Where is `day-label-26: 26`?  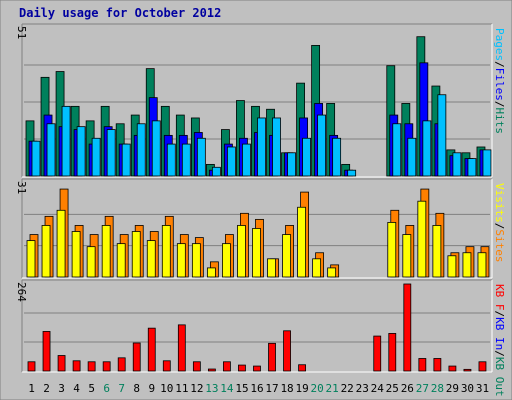
day-label-26: 26 is located at coordinates (407, 388).